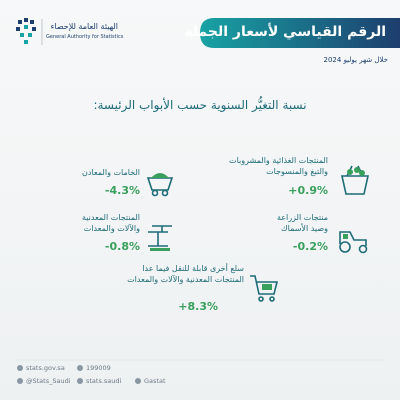  What do you see at coordinates (308, 190) in the screenshot?
I see `item-value: +0.9%` at bounding box center [308, 190].